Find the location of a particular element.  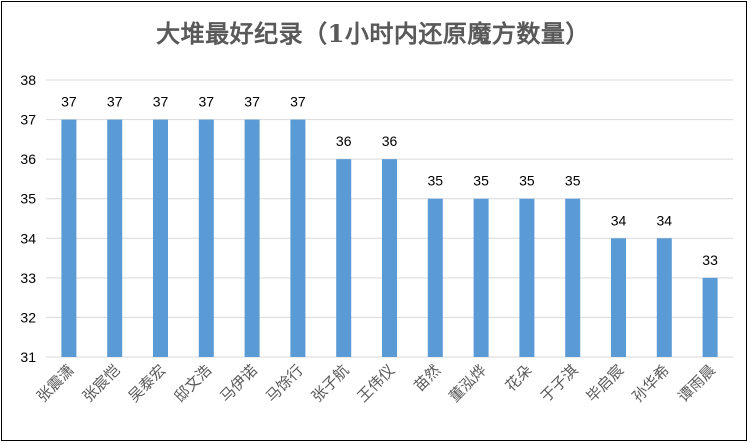

y-tick-label: 35 is located at coordinates (28, 199).